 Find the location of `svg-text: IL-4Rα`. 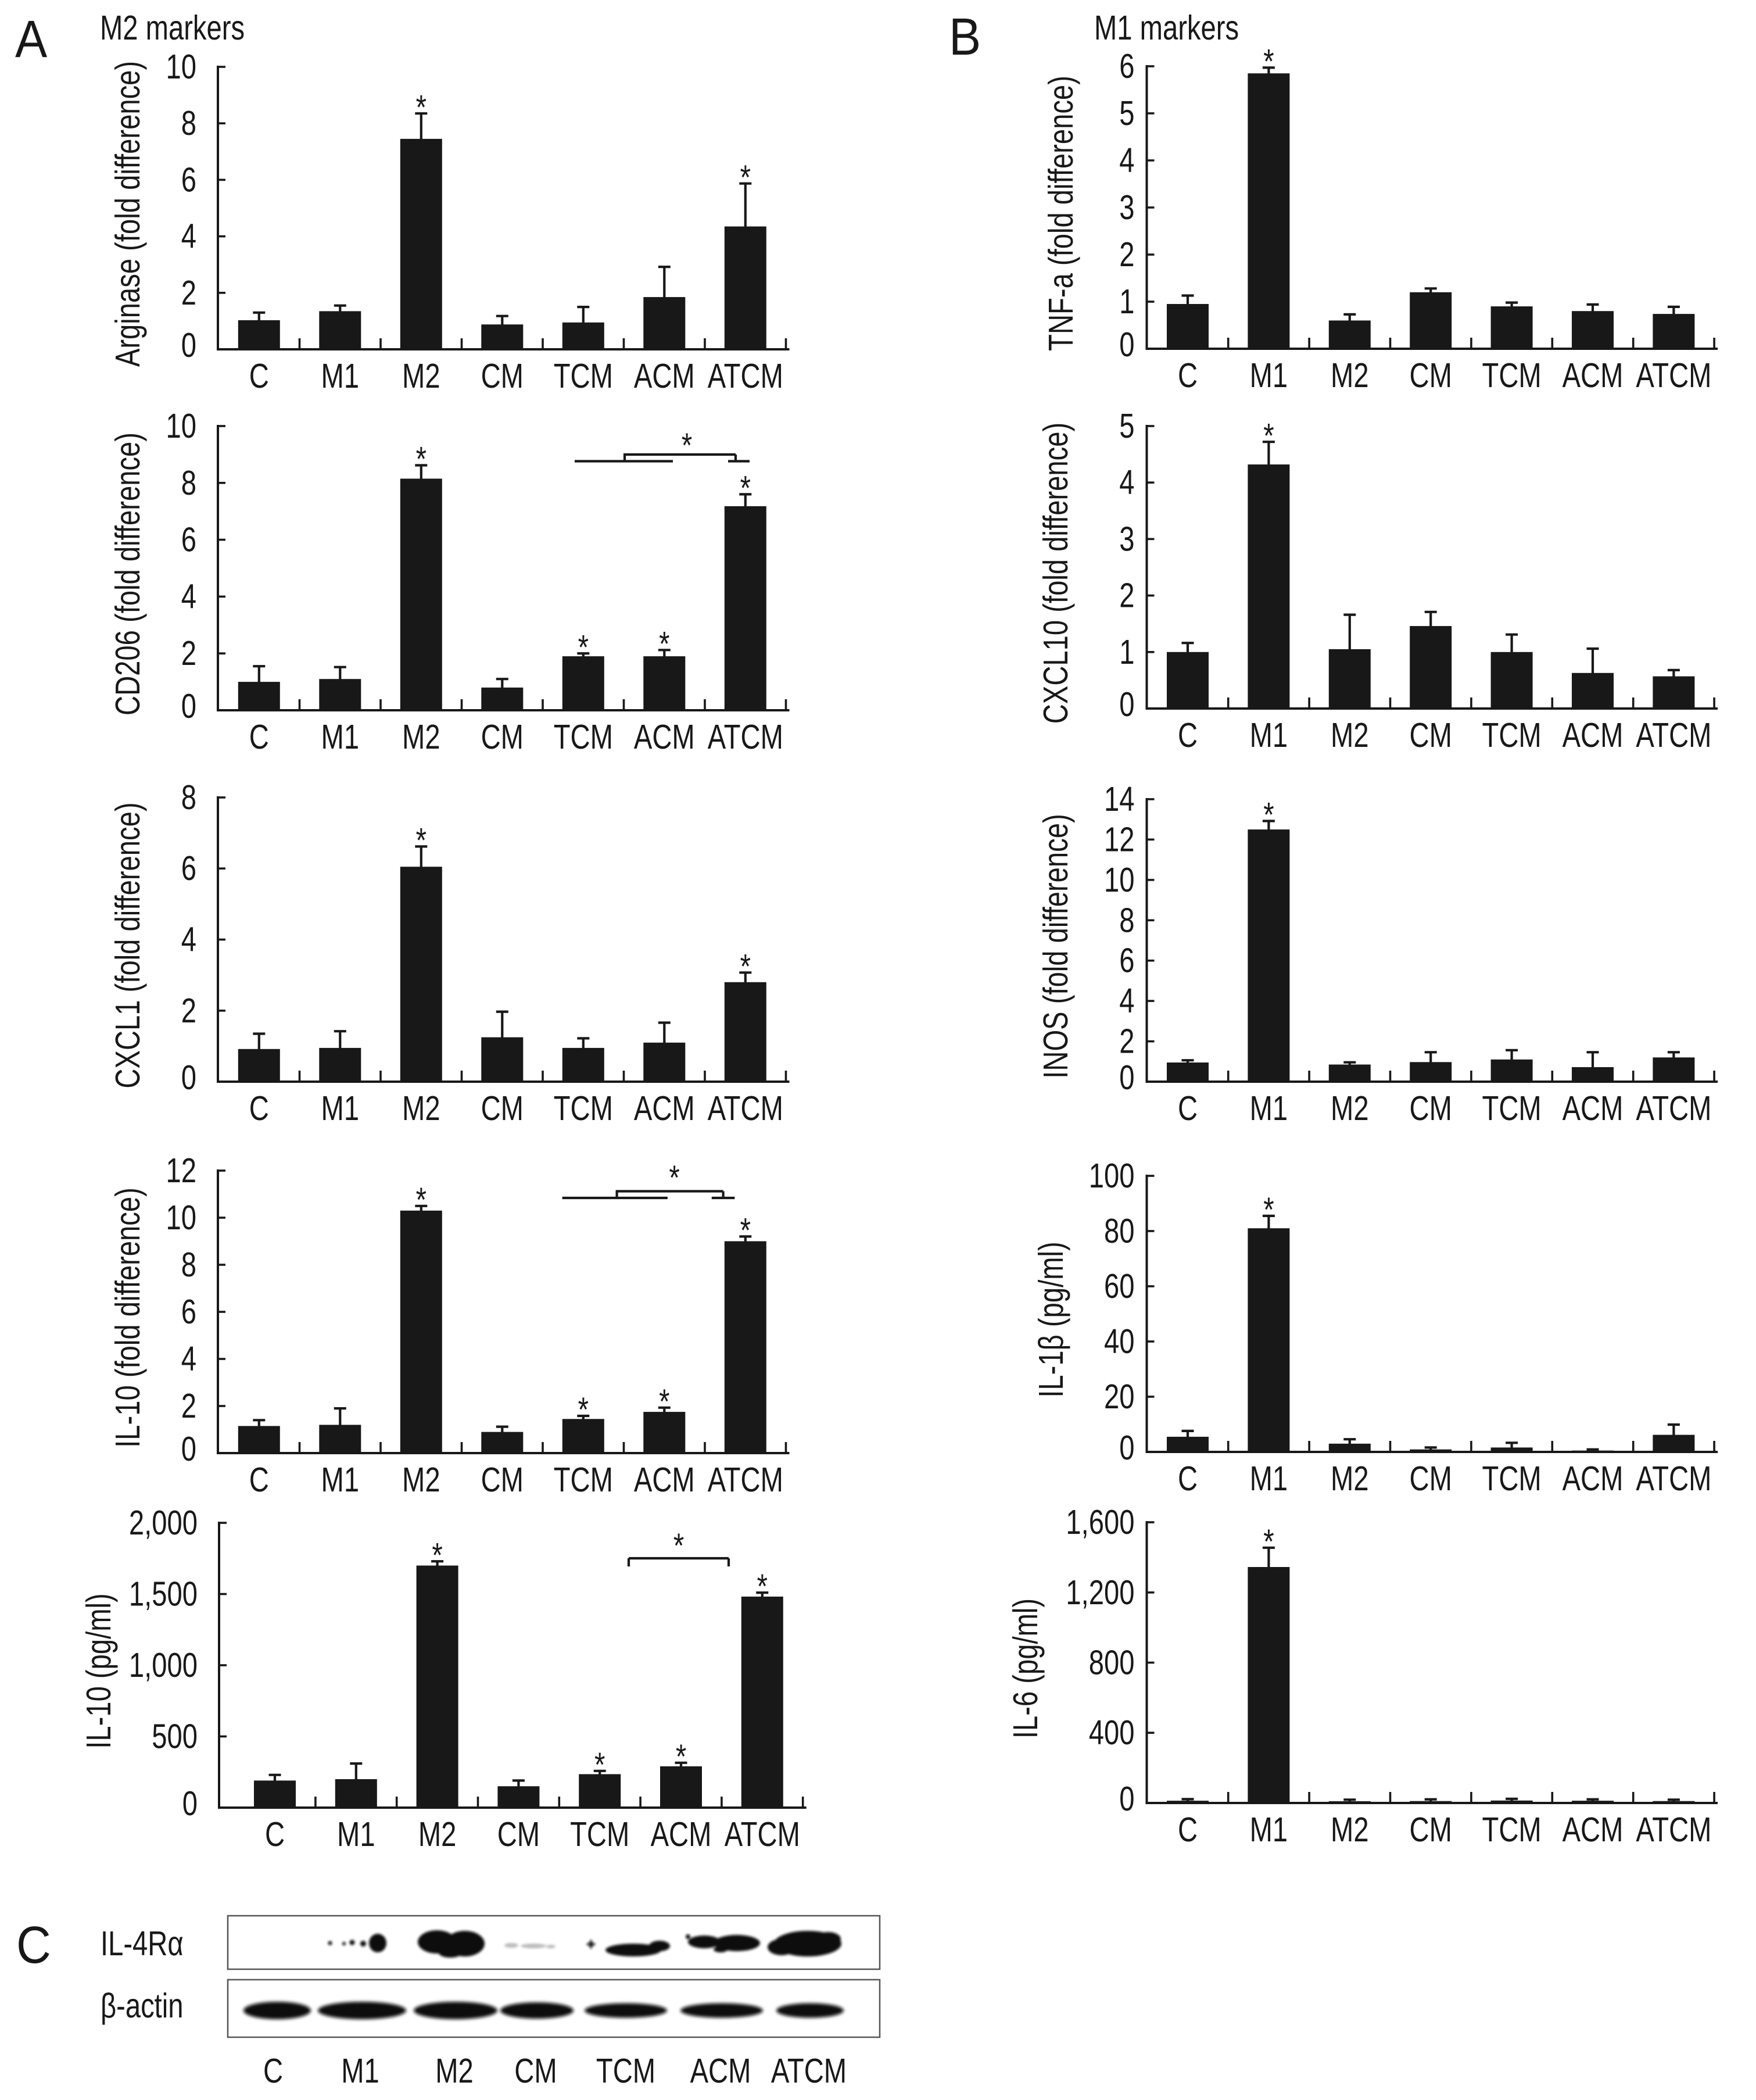

svg-text: IL-4Rα is located at coordinates (142, 1944).